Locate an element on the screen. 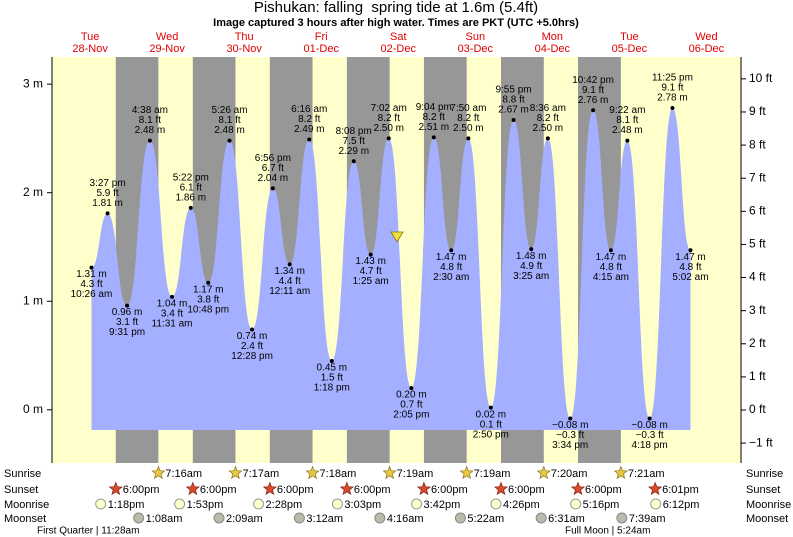  y-tick-label: 1 m is located at coordinates (33, 300).